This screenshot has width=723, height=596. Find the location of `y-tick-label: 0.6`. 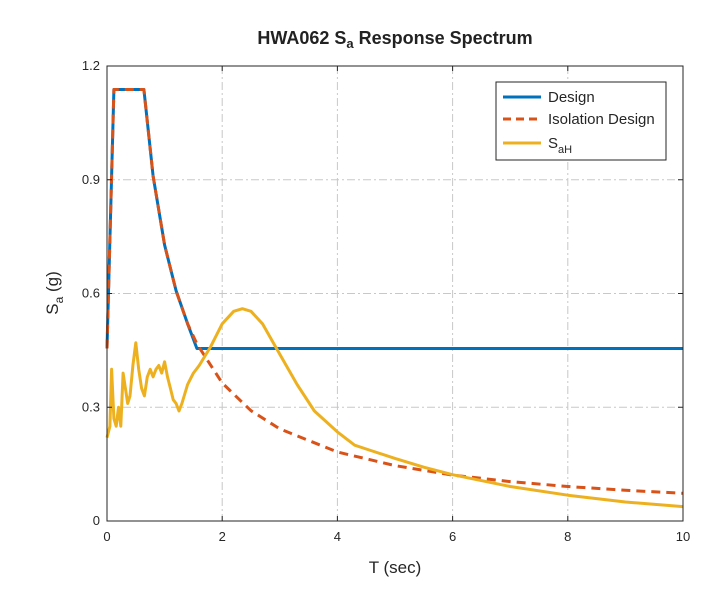

y-tick-label: 0.6 is located at coordinates (91, 293).